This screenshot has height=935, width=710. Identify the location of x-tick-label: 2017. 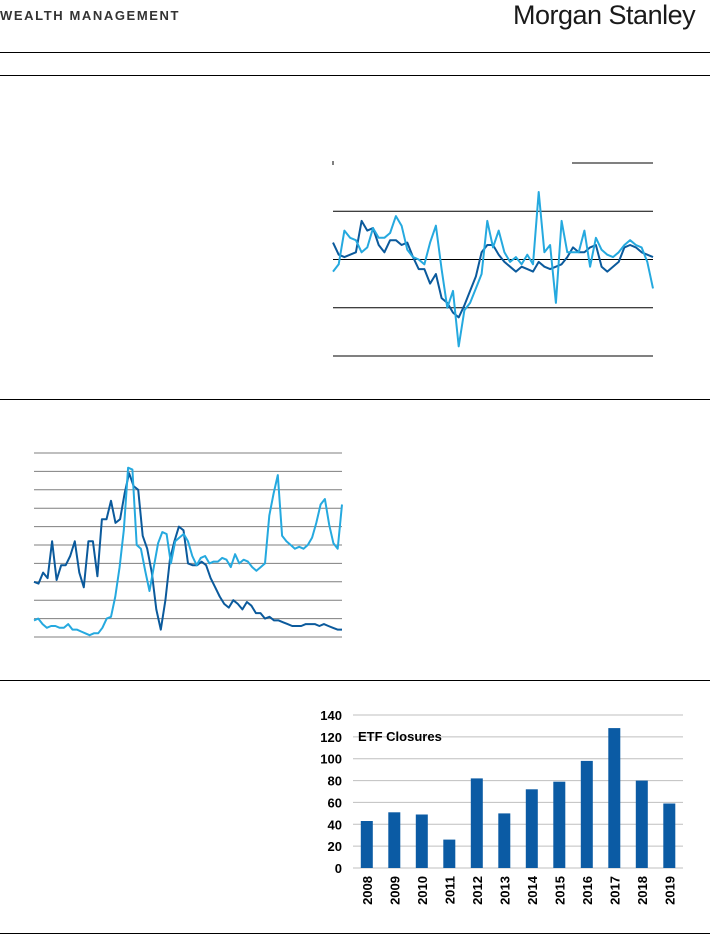
(614, 890).